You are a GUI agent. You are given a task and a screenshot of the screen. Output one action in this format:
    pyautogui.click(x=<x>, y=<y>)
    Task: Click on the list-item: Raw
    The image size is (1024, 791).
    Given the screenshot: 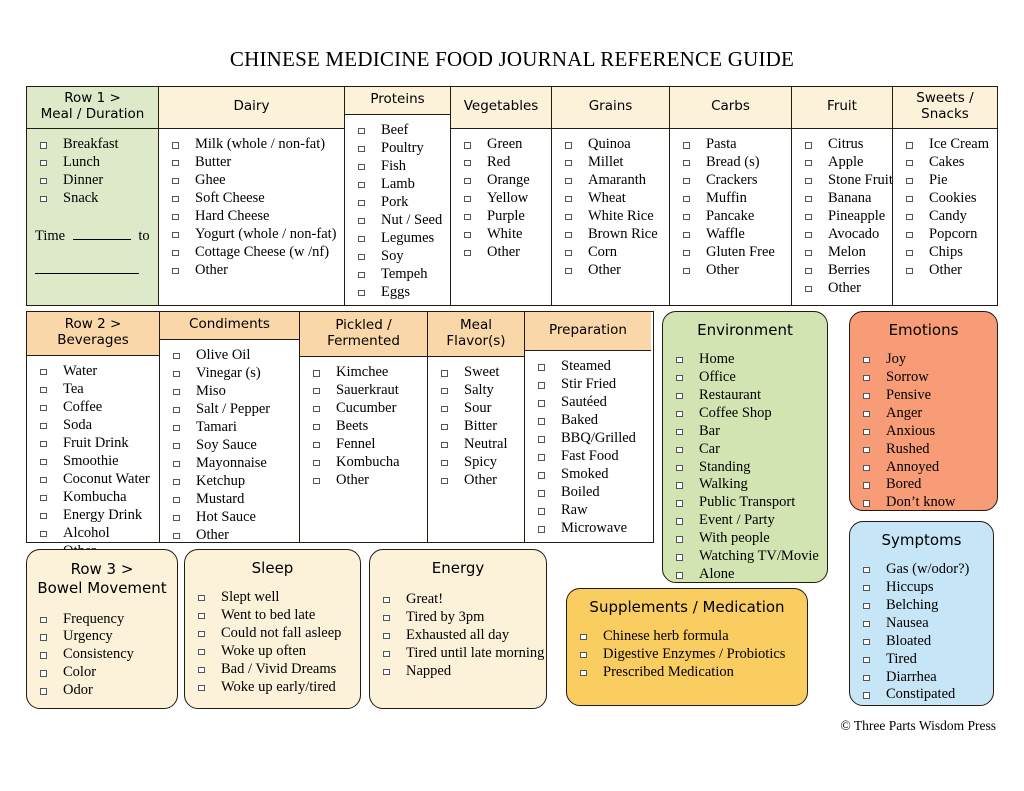 What is the action you would take?
    pyautogui.click(x=591, y=511)
    